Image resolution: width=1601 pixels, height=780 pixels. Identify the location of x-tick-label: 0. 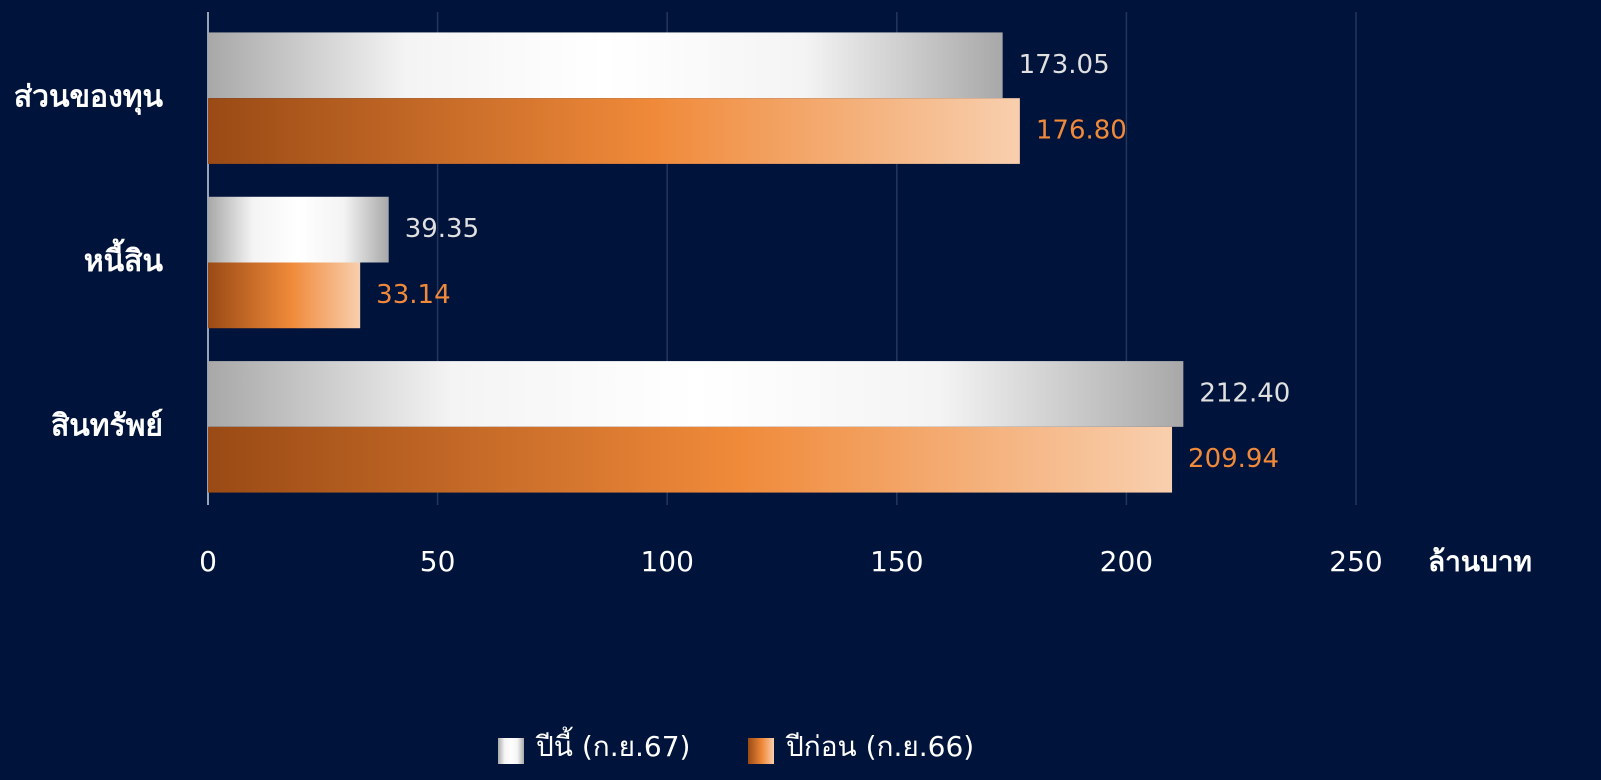
(208, 561).